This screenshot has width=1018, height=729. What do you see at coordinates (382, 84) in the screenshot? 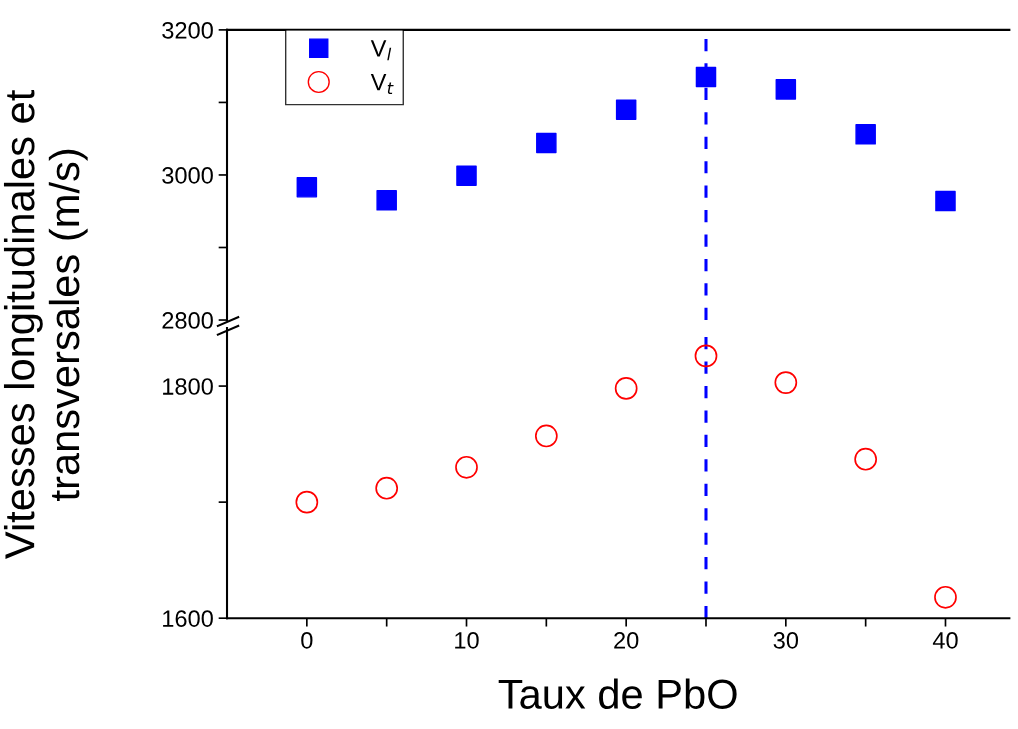
I see `legend-label: V$_{t}$` at bounding box center [382, 84].